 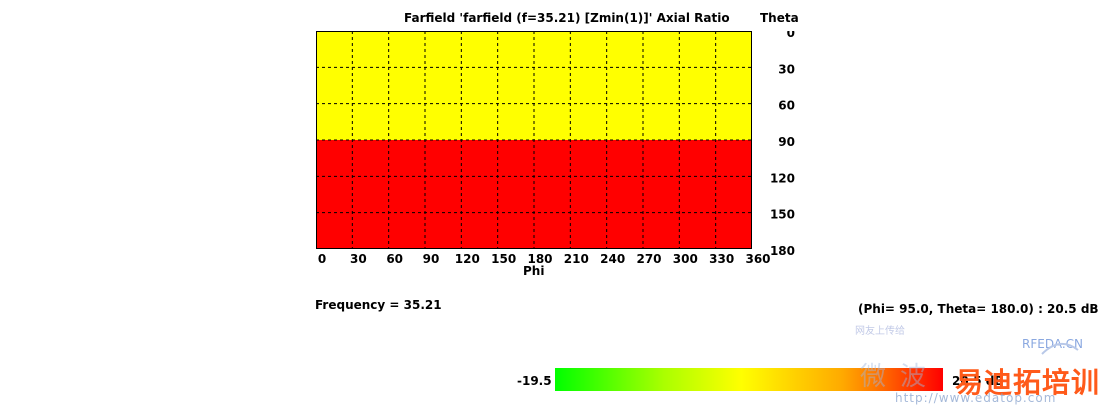 I want to click on x-tick-label: 270, so click(x=648, y=257).